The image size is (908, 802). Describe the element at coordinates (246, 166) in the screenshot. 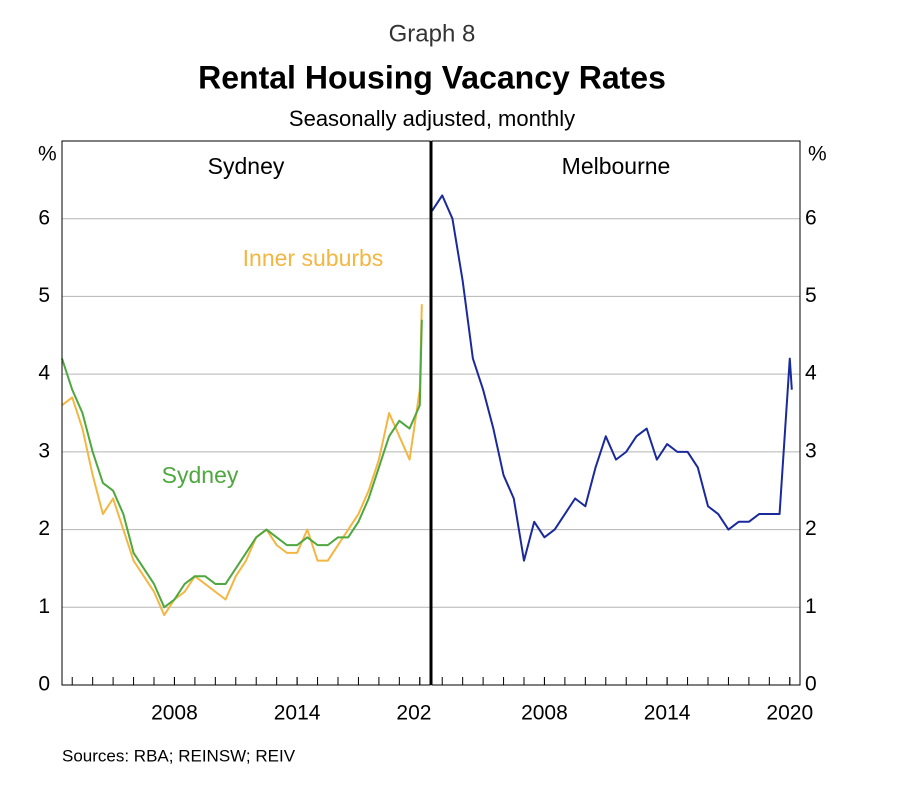

I see `panel-title: Sydney` at that location.